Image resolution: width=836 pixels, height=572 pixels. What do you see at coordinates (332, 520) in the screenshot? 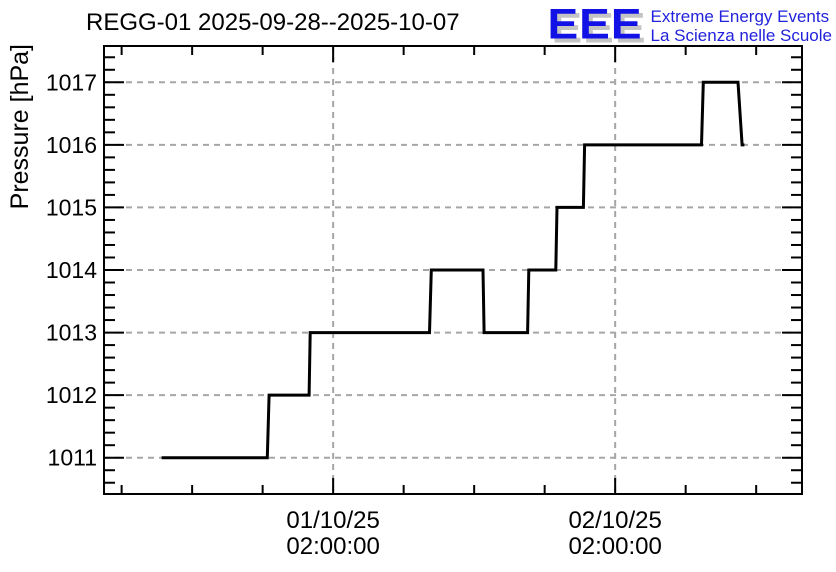
I see `x-tick-label-date: 01/10/25` at bounding box center [332, 520].